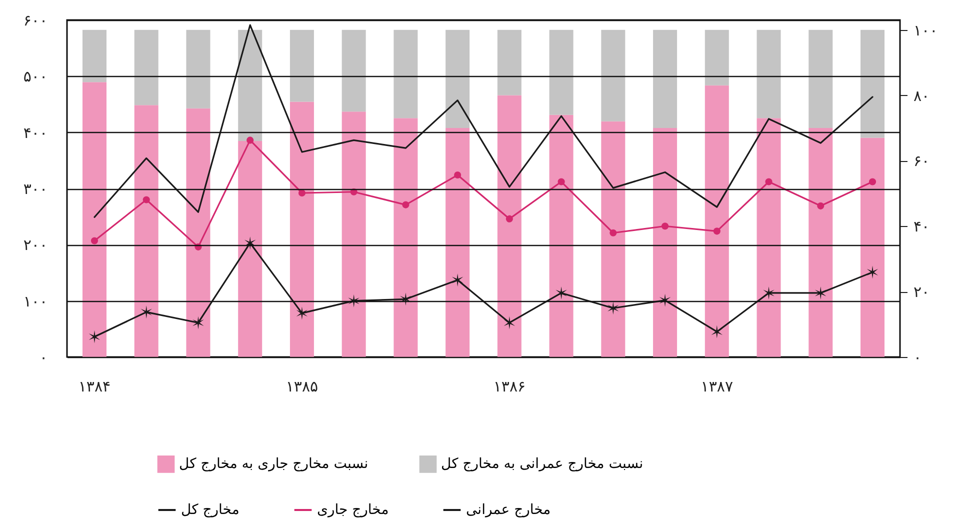  I want to click on y-tick-label: ۵۰۰, so click(35, 77).